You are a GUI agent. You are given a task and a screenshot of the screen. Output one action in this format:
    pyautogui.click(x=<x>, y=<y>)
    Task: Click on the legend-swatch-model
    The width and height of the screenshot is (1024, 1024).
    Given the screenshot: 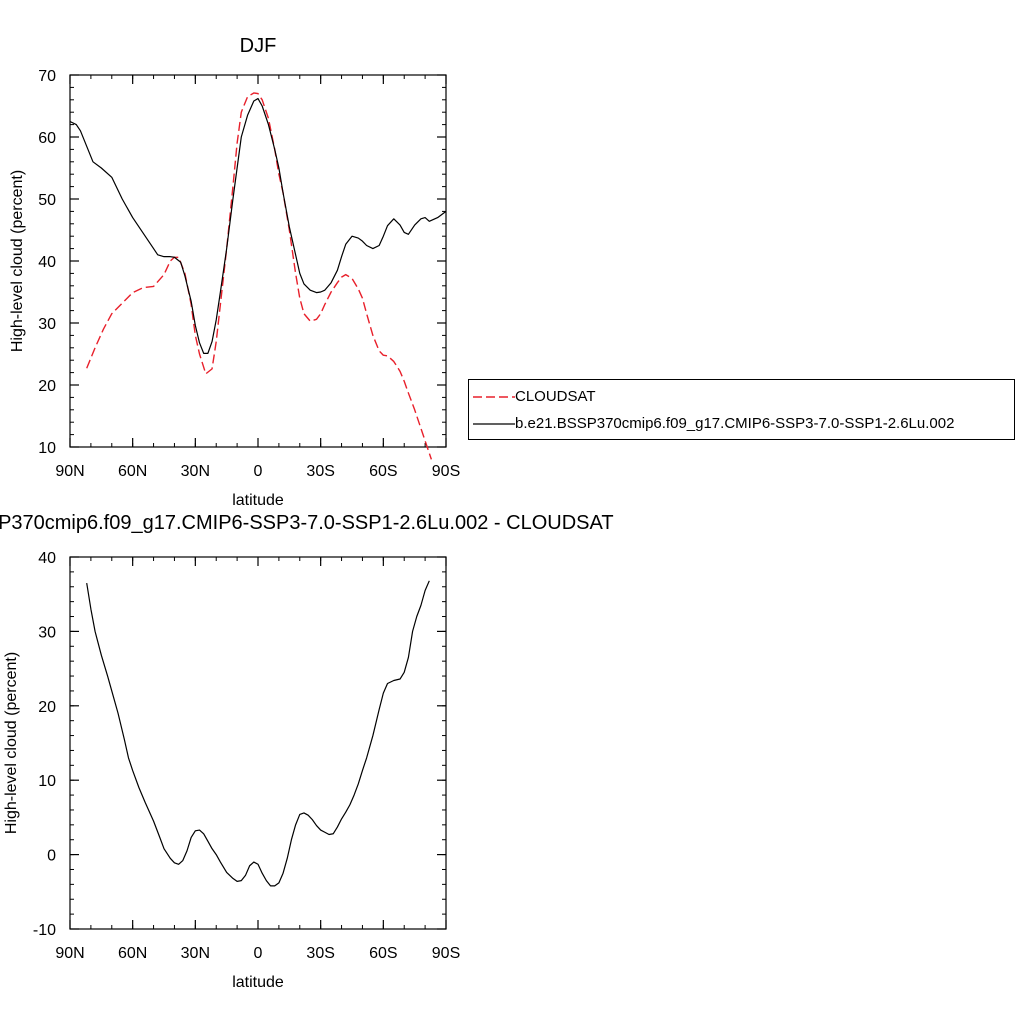 What is the action you would take?
    pyautogui.click(x=494, y=424)
    